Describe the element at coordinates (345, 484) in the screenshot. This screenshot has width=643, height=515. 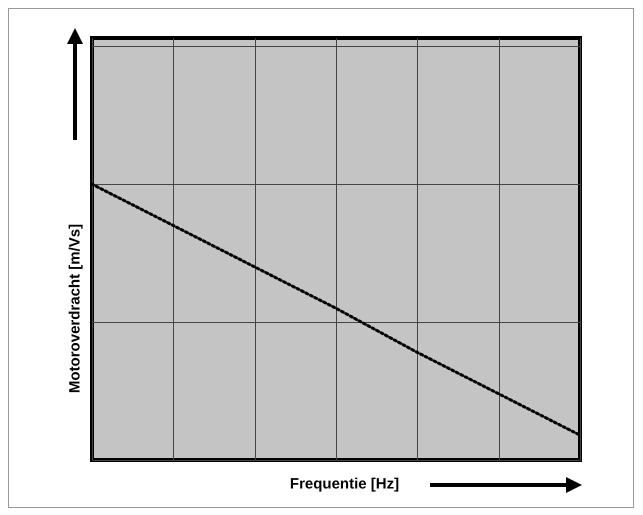
I see `x-axis-title: Frequentie [Hz]` at that location.